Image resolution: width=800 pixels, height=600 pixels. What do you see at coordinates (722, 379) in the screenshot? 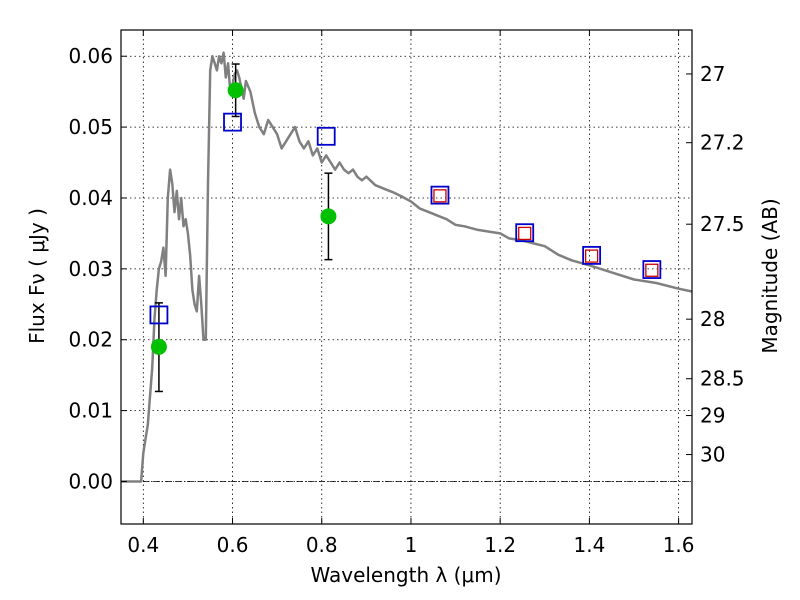
I see `right-tick-label: 28.5` at bounding box center [722, 379].